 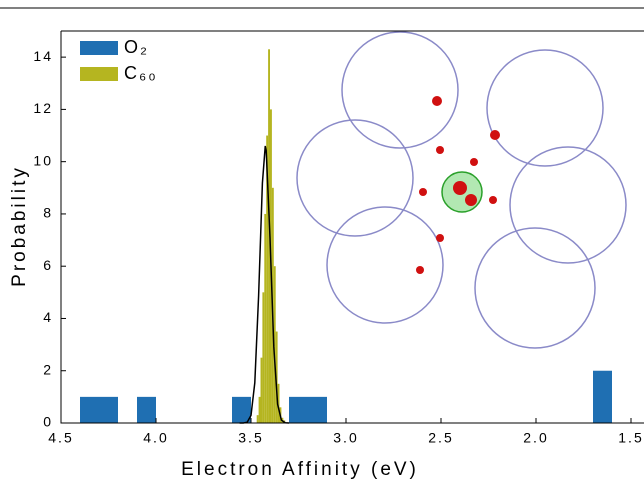 I want to click on x-tick-label: 2.0, so click(x=535, y=438).